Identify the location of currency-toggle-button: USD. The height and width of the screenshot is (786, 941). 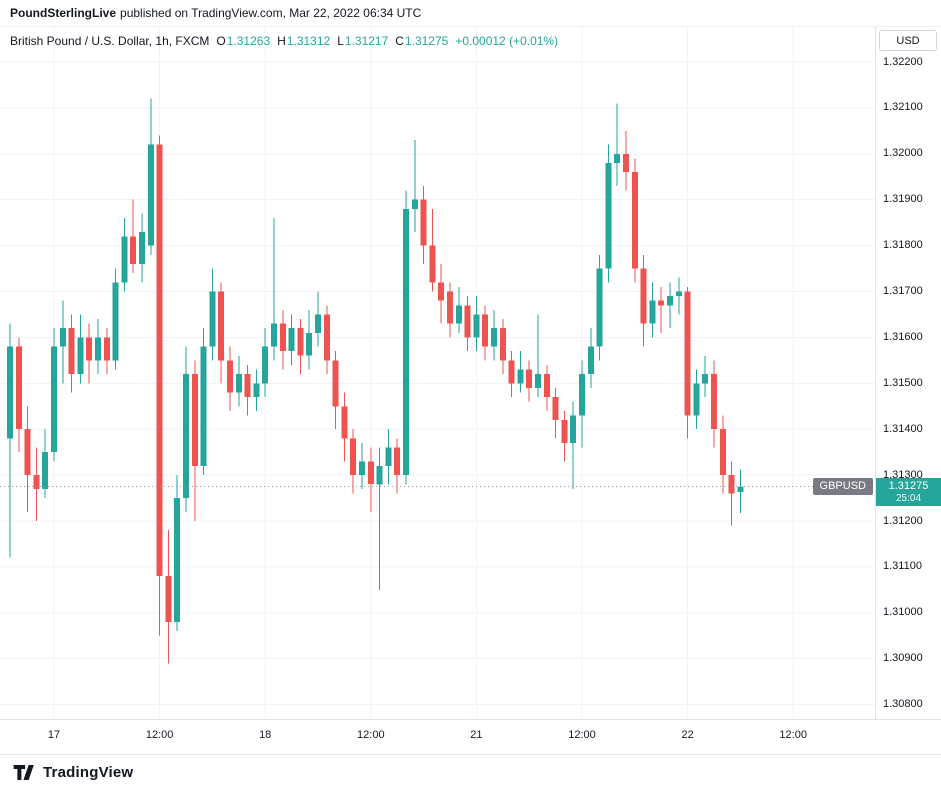
(908, 40).